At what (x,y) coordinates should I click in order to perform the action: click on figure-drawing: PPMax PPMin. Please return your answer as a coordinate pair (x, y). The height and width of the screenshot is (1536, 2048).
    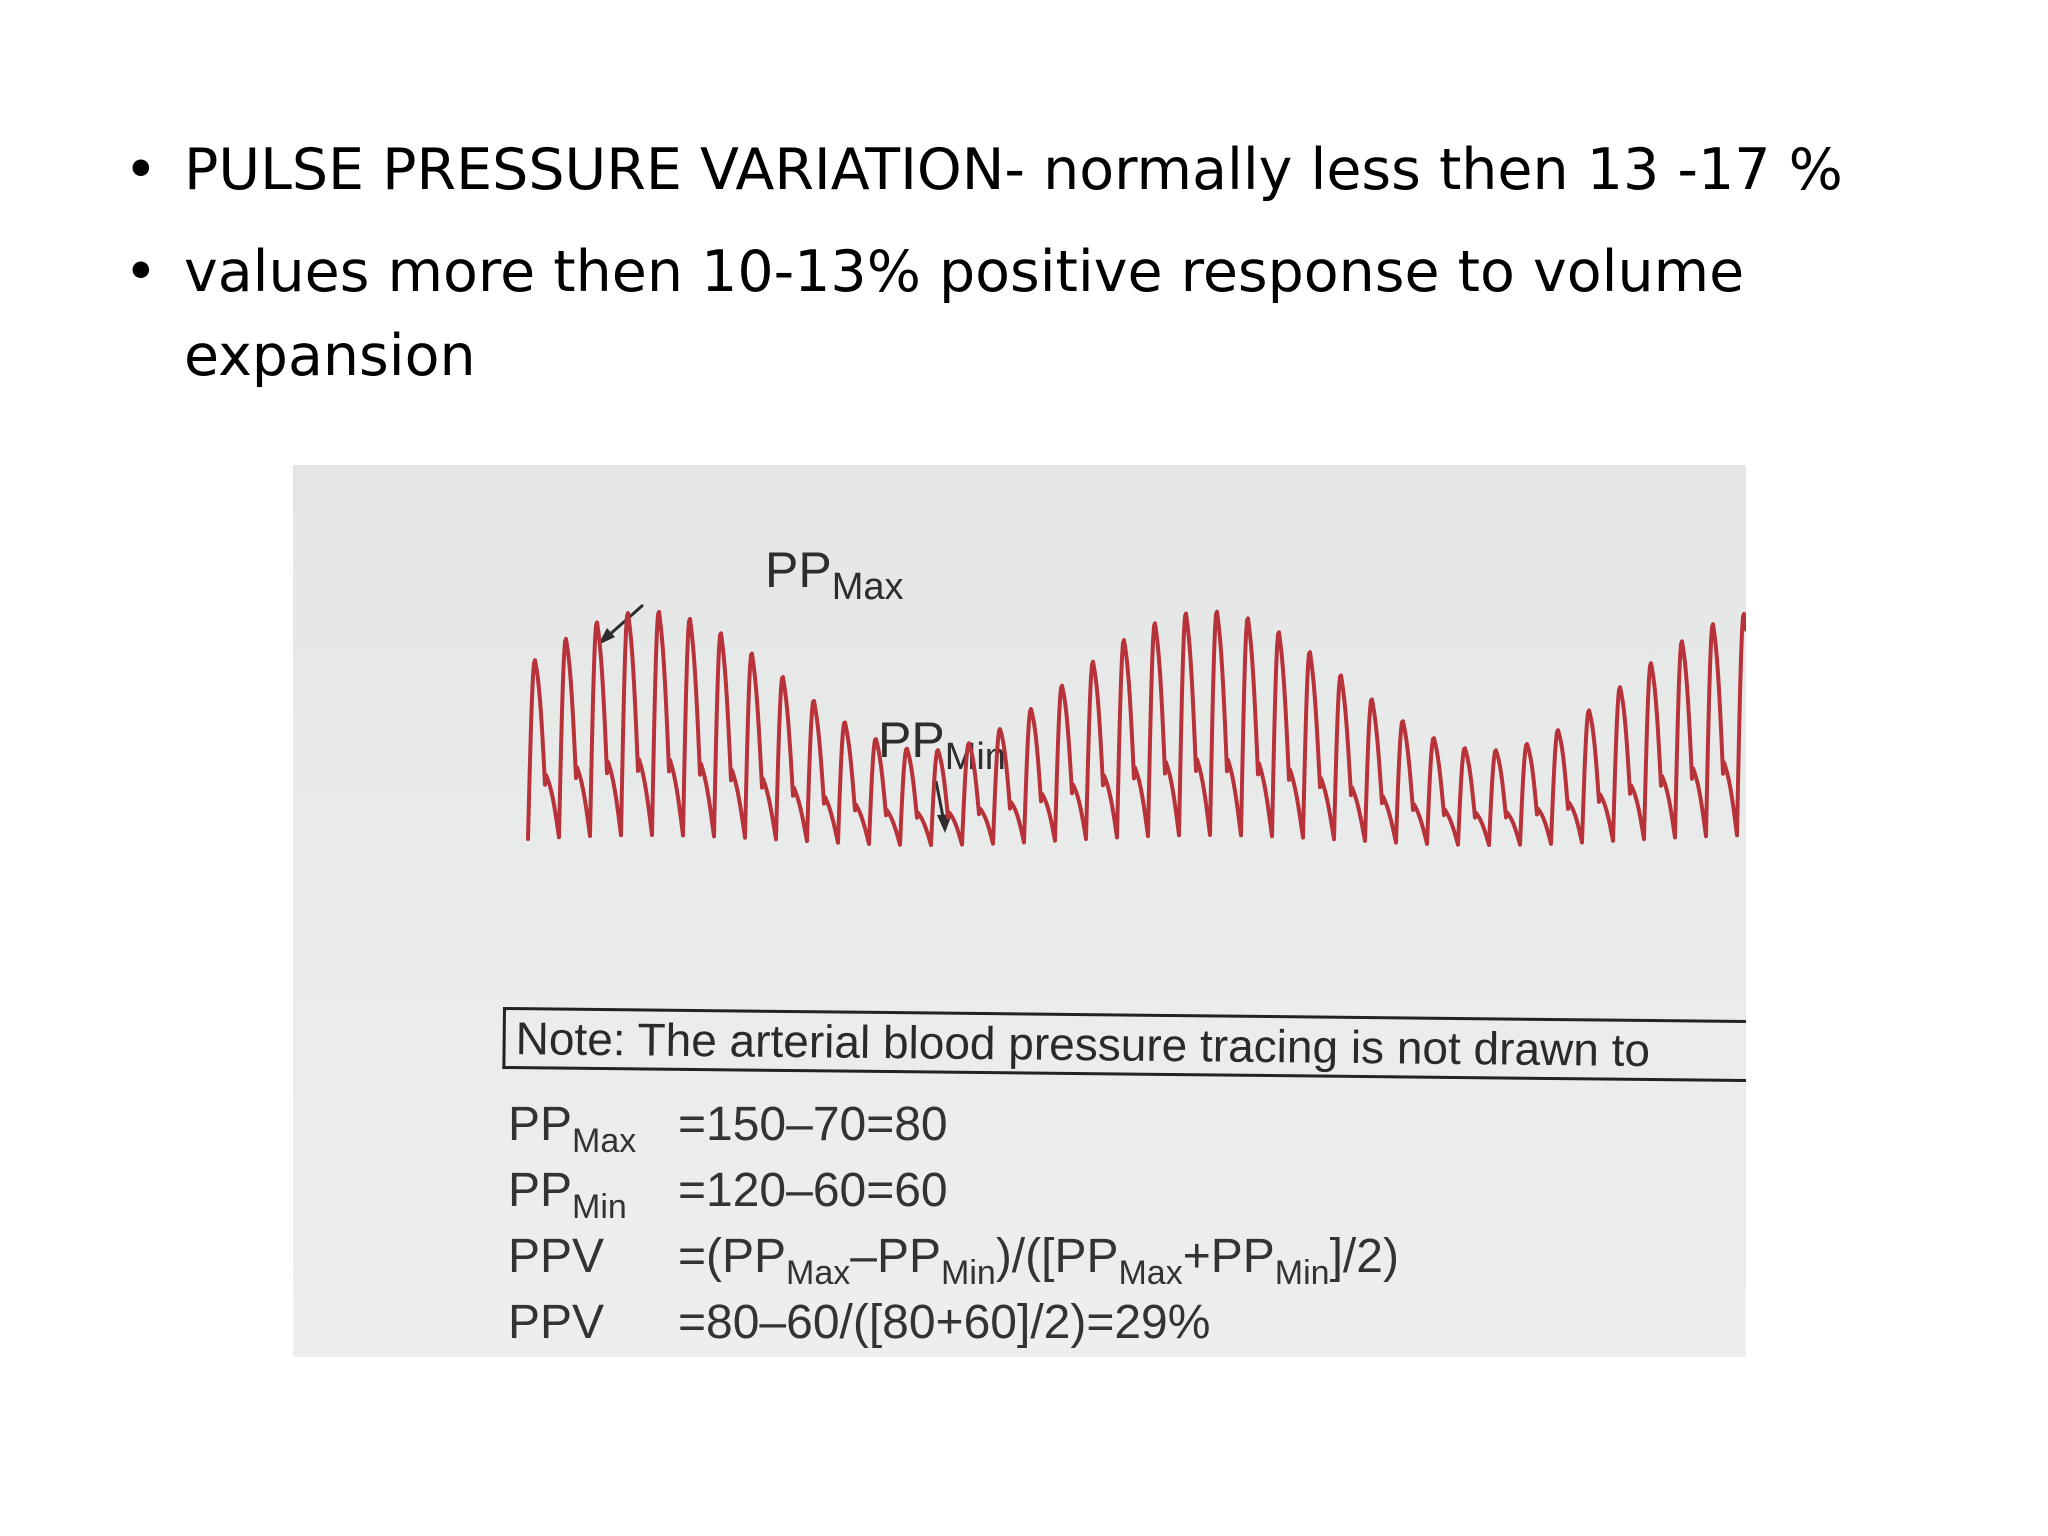
    Looking at the image, I should click on (1136, 694).